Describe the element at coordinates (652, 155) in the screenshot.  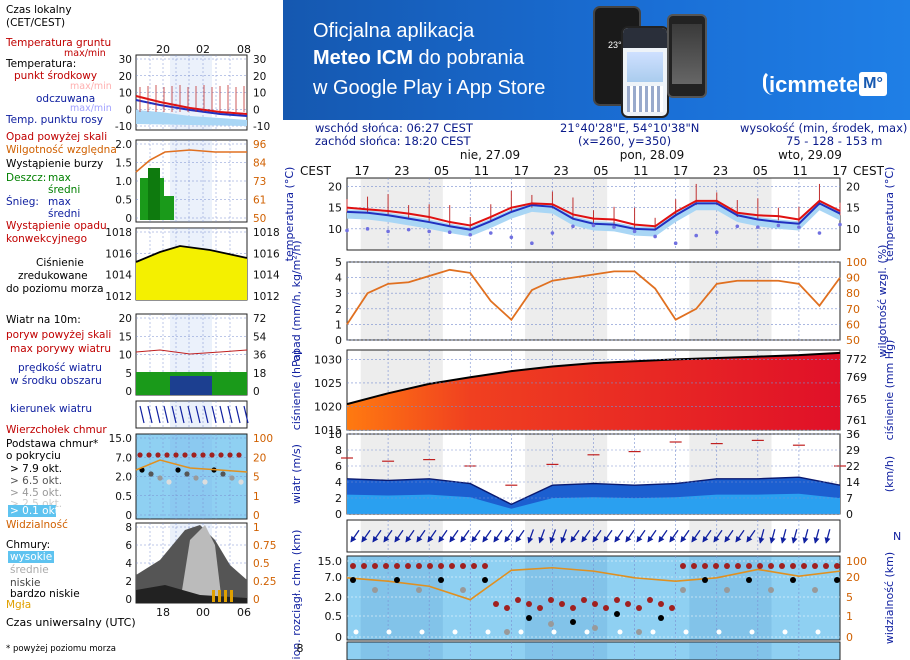
I see `day-label: pon, 28.09` at that location.